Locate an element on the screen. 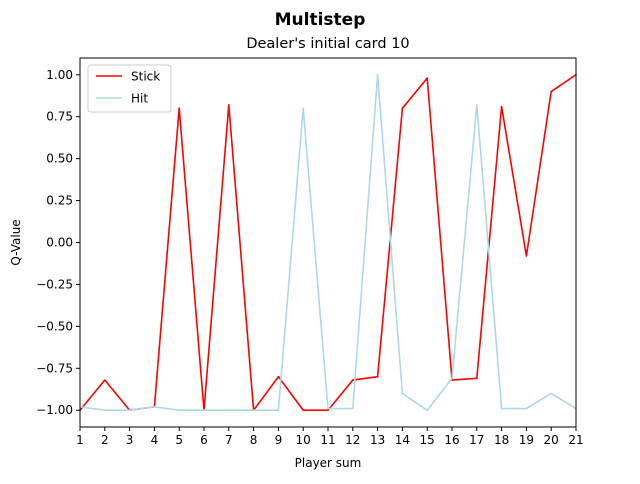  x-tick-label: 11 is located at coordinates (327, 440).